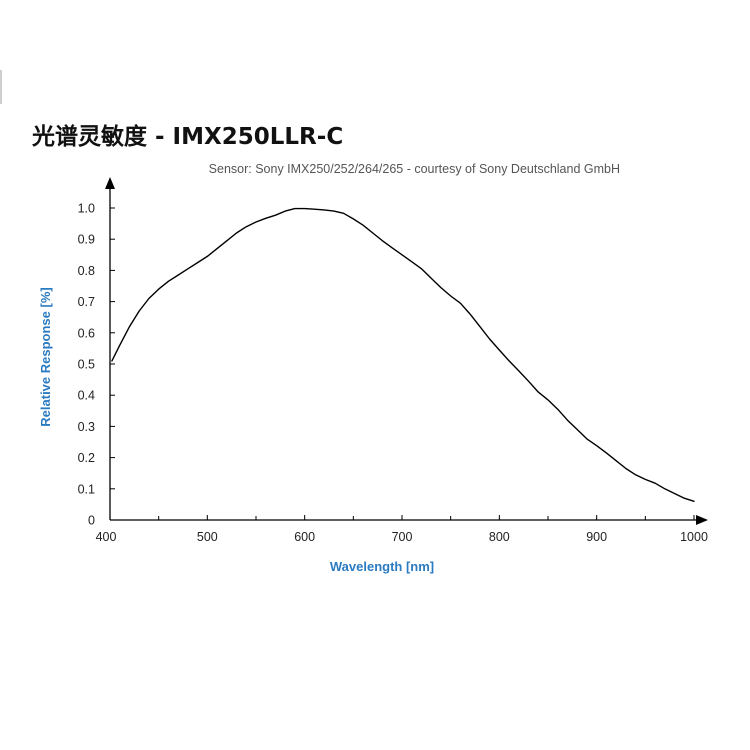 The image size is (750, 750). I want to click on chart-title: 光谱灵敏度 - IMX250LLR-C, so click(187, 136).